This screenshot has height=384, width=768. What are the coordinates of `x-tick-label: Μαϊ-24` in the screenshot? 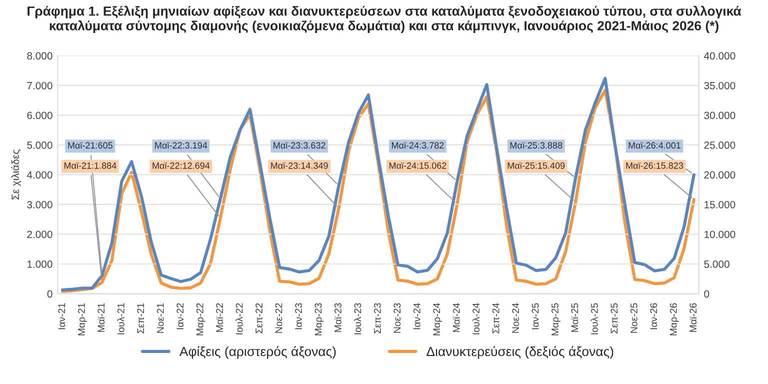 It's located at (456, 317).